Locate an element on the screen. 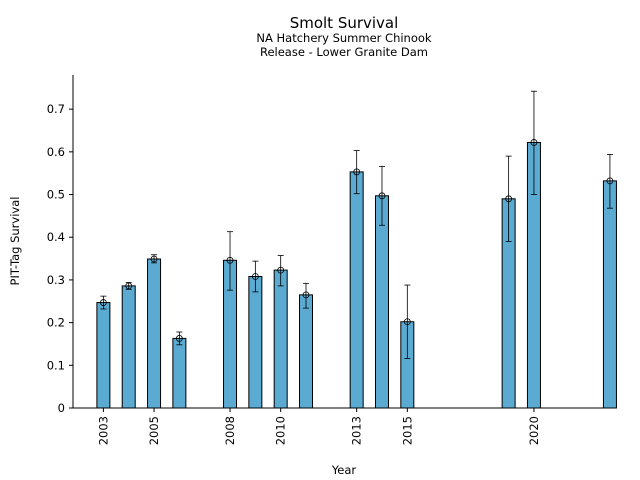  bar-2009 is located at coordinates (255, 342).